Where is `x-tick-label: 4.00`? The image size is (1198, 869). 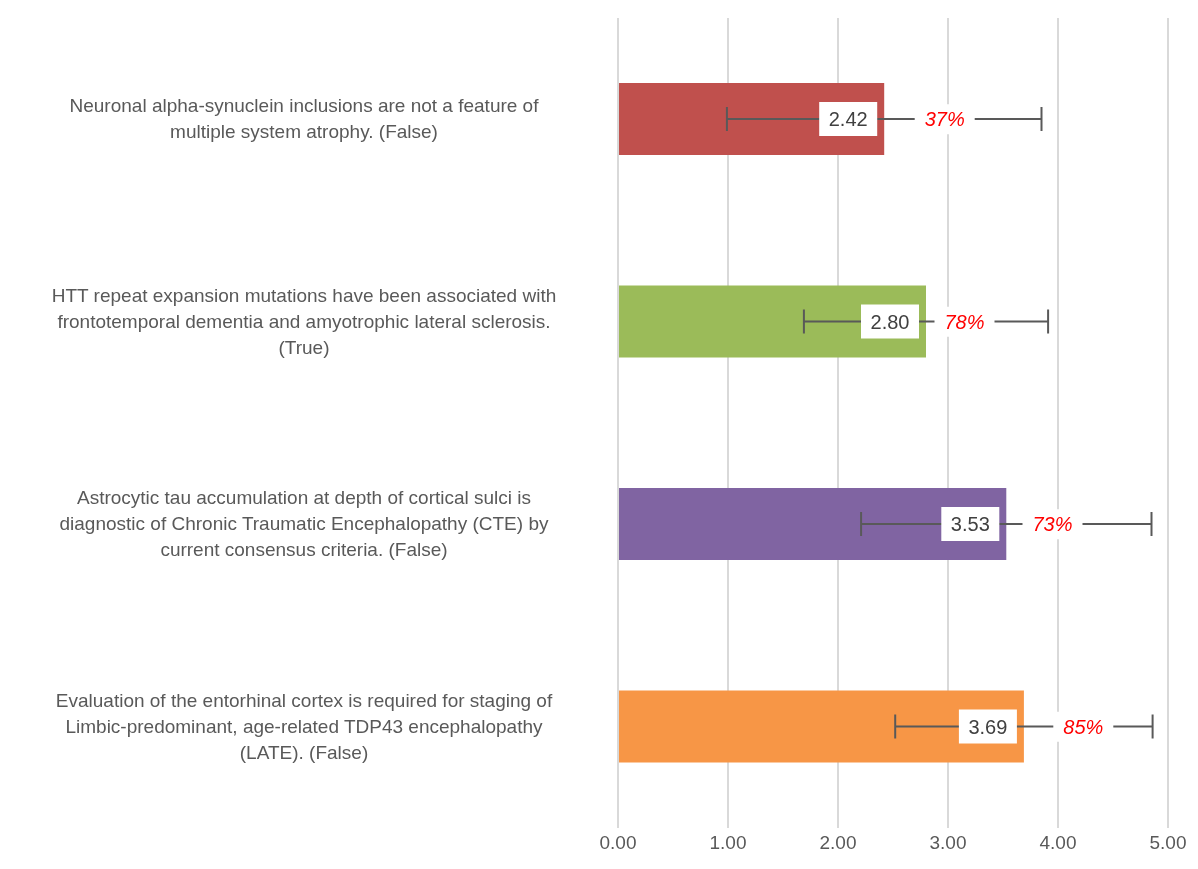
x-tick-label: 4.00 is located at coordinates (1058, 843).